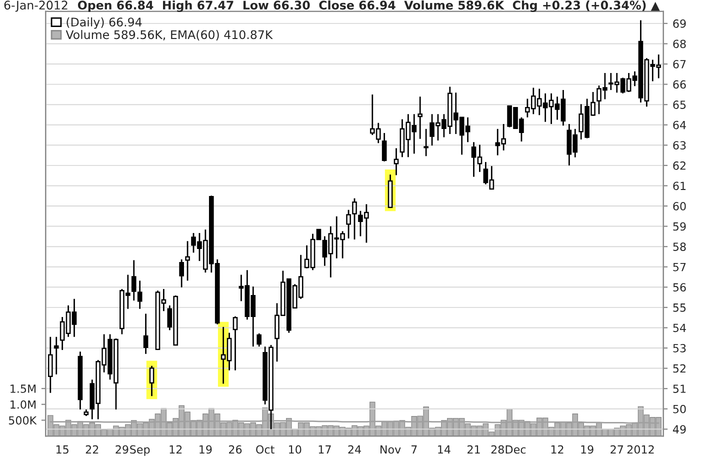  Describe the element at coordinates (235, 449) in the screenshot. I see `x-tick-label: 26` at that location.